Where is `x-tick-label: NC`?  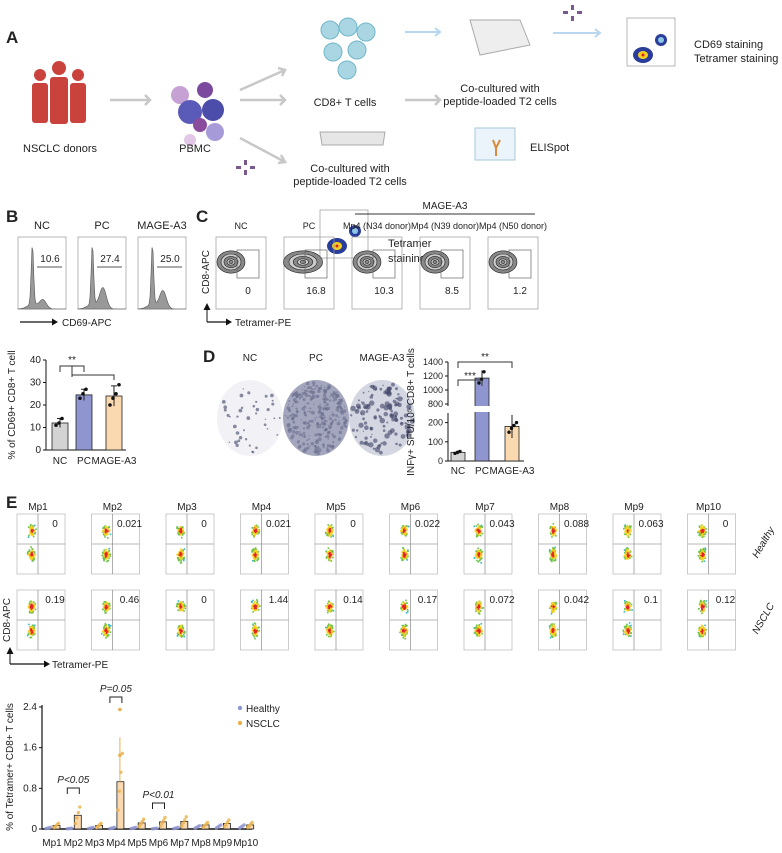
x-tick-label: NC is located at coordinates (458, 471).